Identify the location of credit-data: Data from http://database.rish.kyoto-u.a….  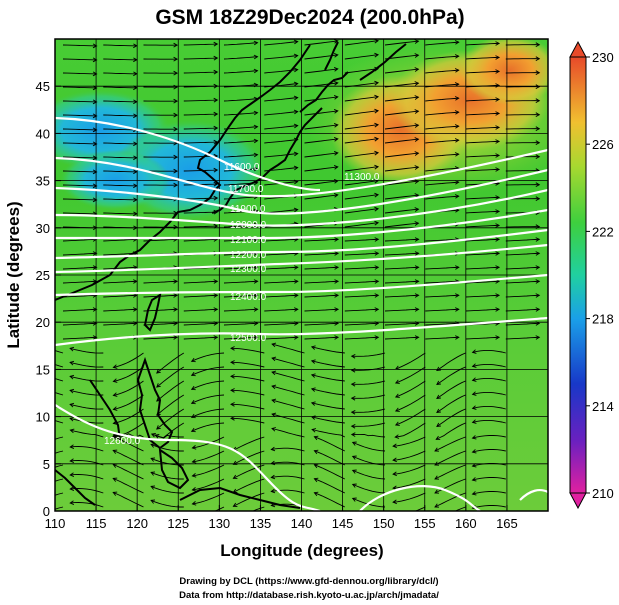
(309, 595).